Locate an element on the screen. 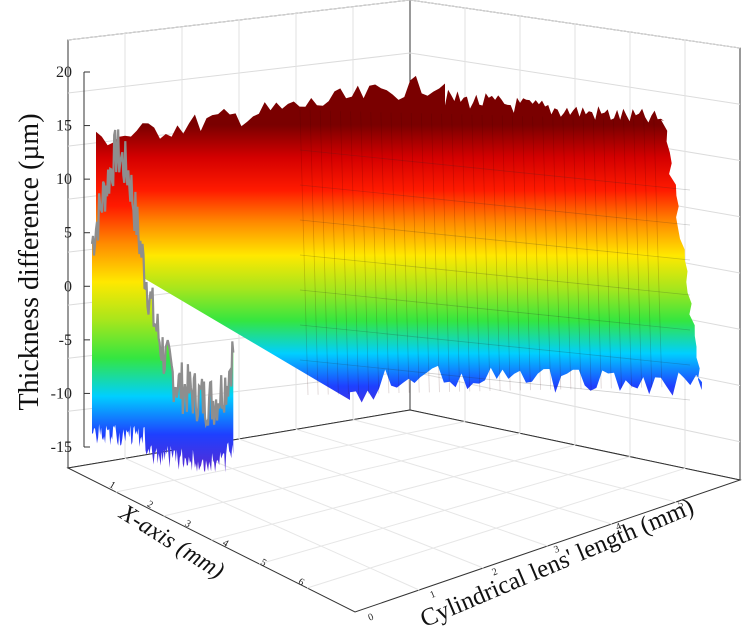  y-tick-label: 3 is located at coordinates (556, 550).